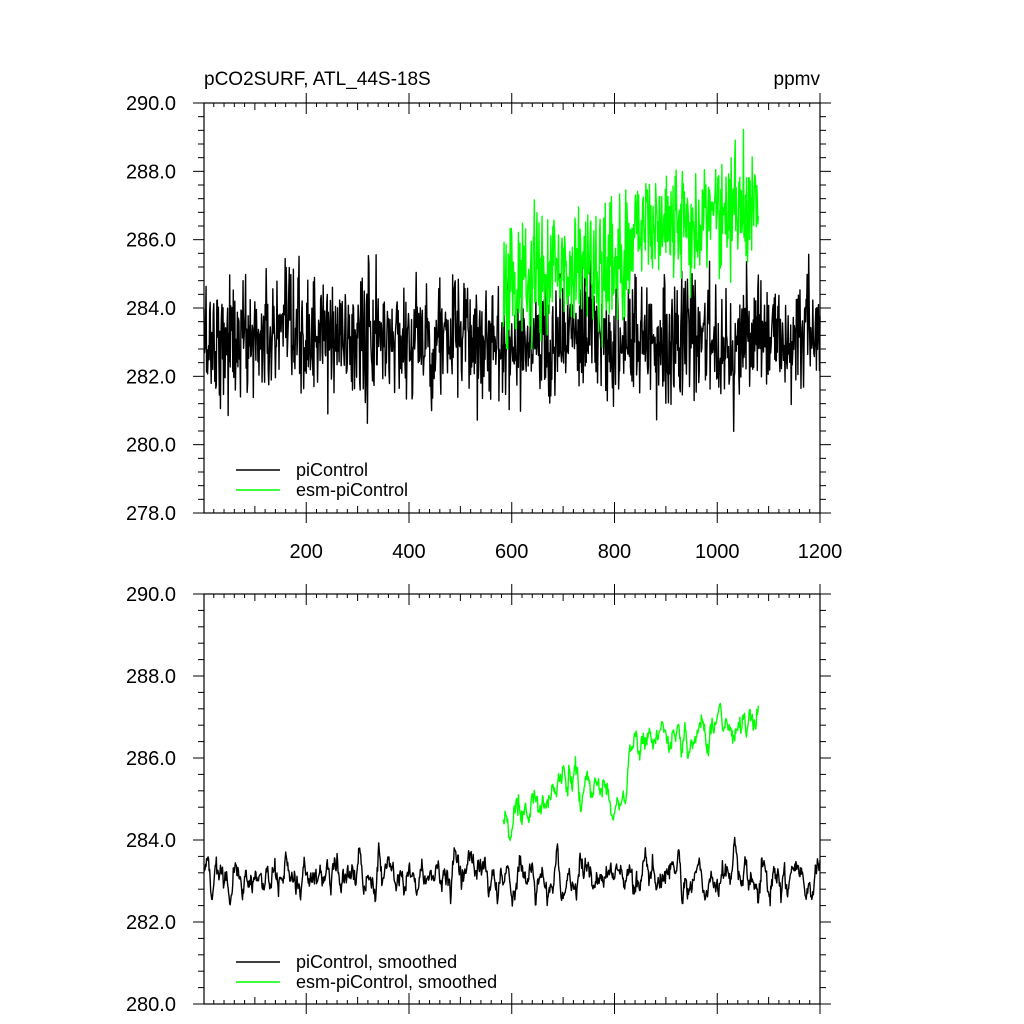 This screenshot has width=1024, height=1024. What do you see at coordinates (631, 239) in the screenshot?
I see `series-line-esm-picontrol` at bounding box center [631, 239].